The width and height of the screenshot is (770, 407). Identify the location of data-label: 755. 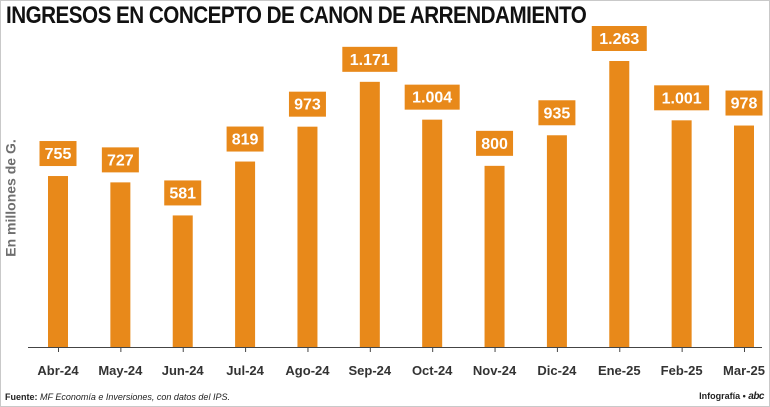
(58, 154).